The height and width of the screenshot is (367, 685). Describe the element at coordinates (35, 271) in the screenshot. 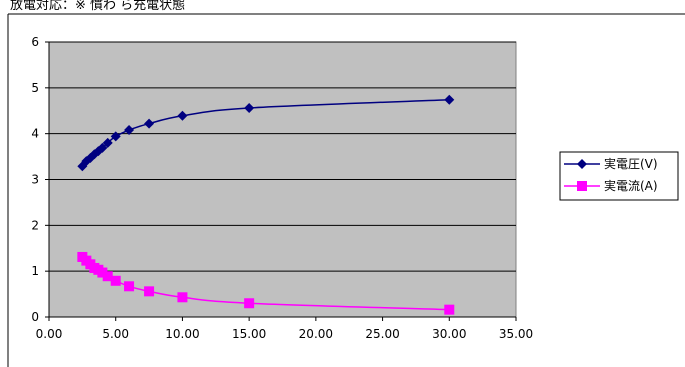

I see `y-tick-label: 1` at that location.